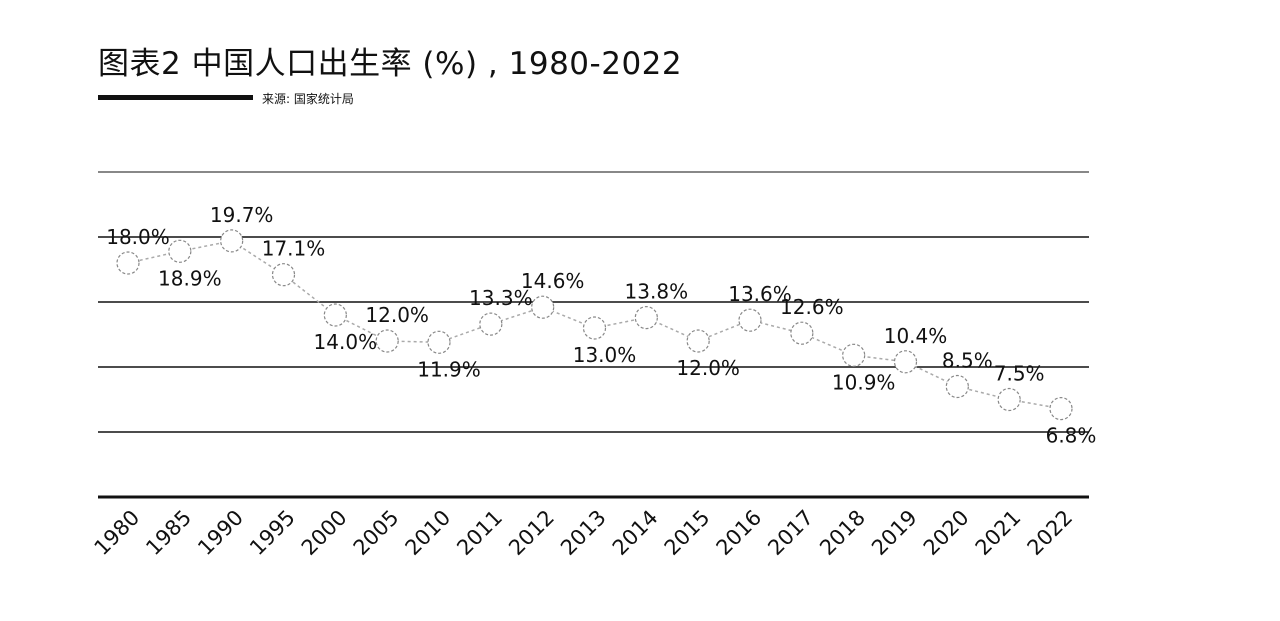  Describe the element at coordinates (324, 532) in the screenshot. I see `x-tick-label-2000: 2000` at that location.